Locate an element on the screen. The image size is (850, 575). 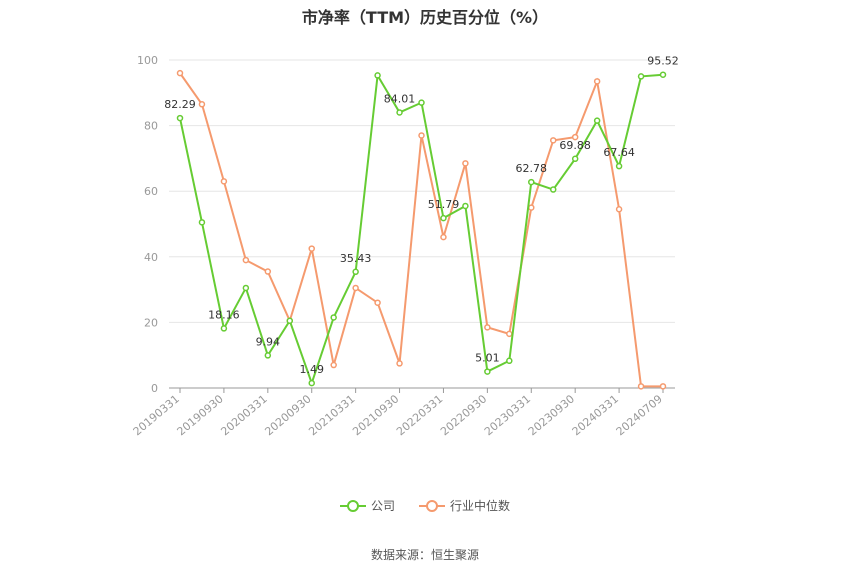
x-tick-label: 20190331 is located at coordinates (156, 415).